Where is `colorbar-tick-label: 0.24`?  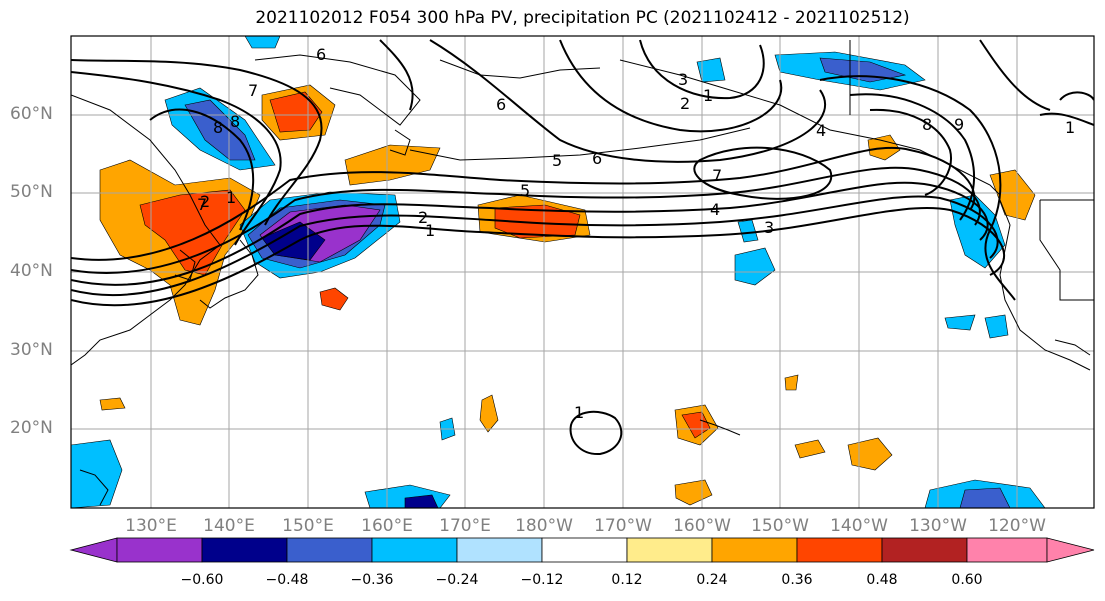
colorbar-tick-label: 0.24 is located at coordinates (712, 580).